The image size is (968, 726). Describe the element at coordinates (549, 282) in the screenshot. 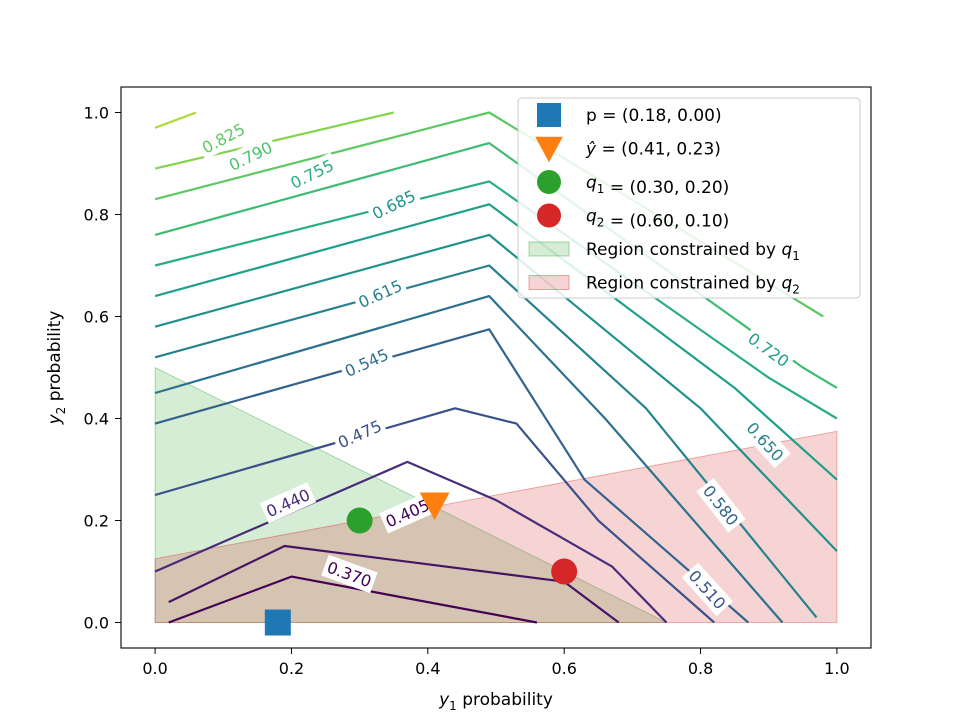

I see `legend-q2-region-marker` at that location.